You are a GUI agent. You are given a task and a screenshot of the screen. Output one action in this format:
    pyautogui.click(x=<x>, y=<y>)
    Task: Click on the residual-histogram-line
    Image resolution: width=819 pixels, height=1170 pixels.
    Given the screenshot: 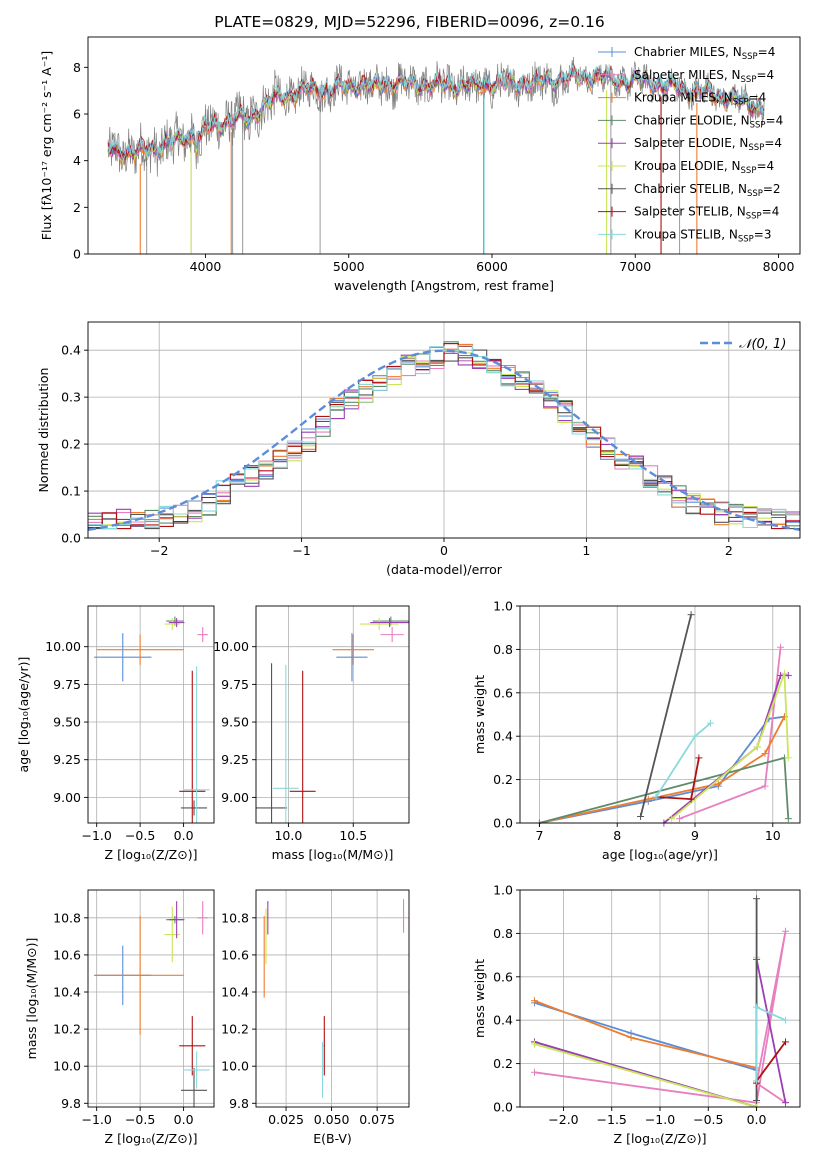 What is the action you would take?
    pyautogui.click(x=444, y=437)
    